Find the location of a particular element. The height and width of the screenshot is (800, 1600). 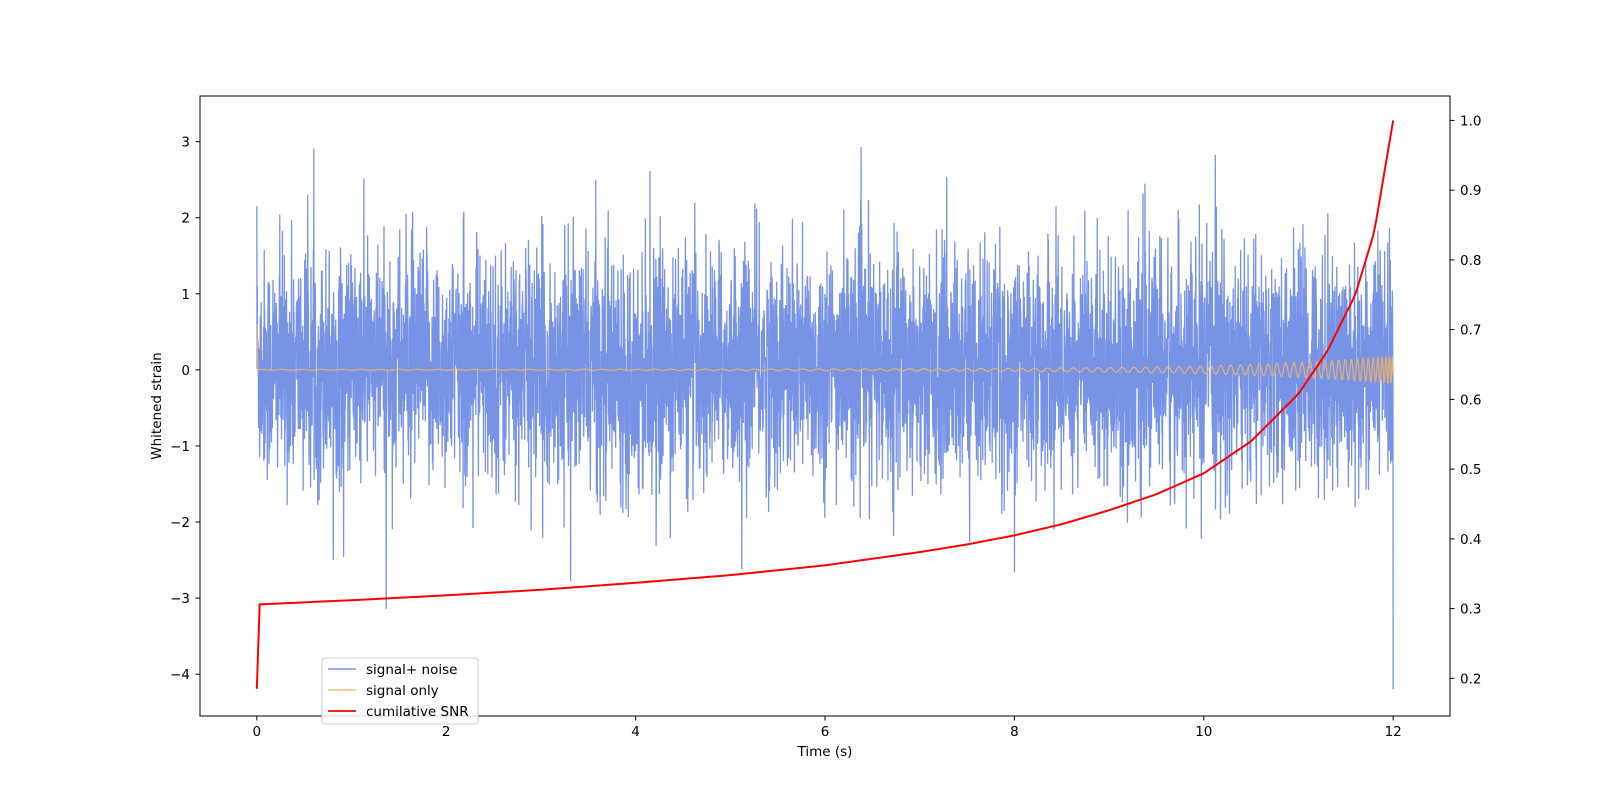

y2-tick-label: 0.3 is located at coordinates (1470, 610).